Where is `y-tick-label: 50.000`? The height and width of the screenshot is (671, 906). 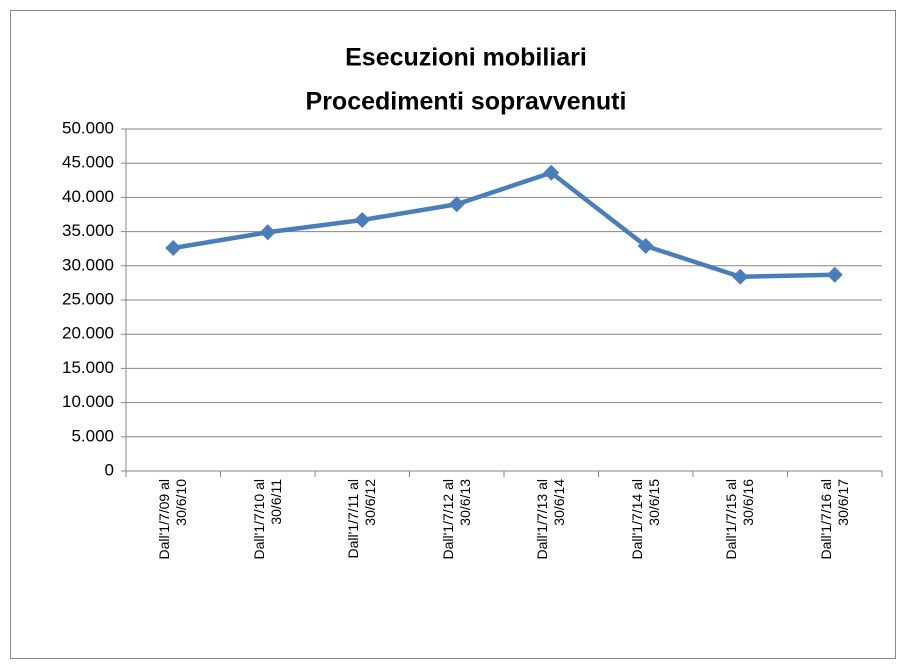 y-tick-label: 50.000 is located at coordinates (88, 127).